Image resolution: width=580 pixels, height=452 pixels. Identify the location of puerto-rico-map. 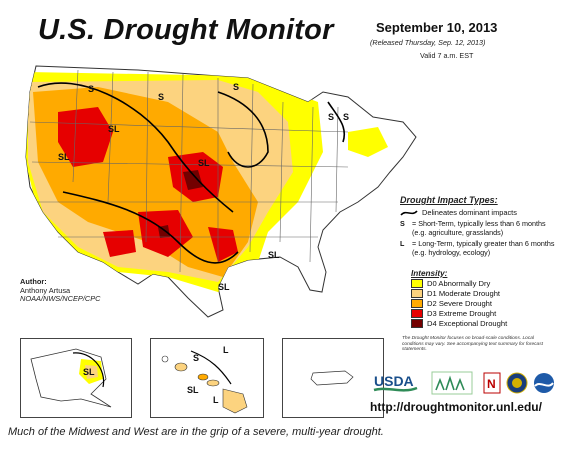
(332, 378).